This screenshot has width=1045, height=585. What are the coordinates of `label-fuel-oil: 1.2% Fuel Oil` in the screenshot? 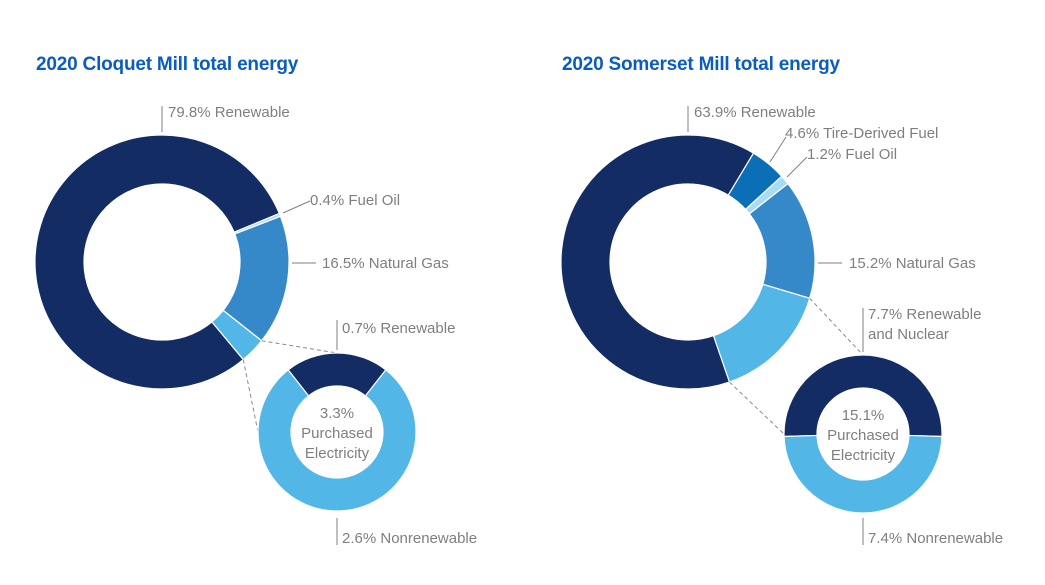 It's located at (852, 154).